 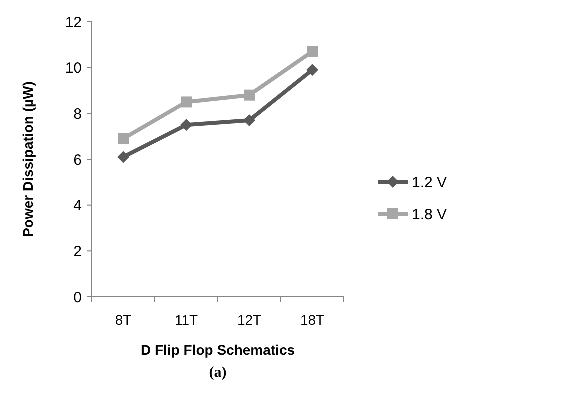 What do you see at coordinates (218, 350) in the screenshot?
I see `x-axis-title: D Flip Flop Schematics` at bounding box center [218, 350].